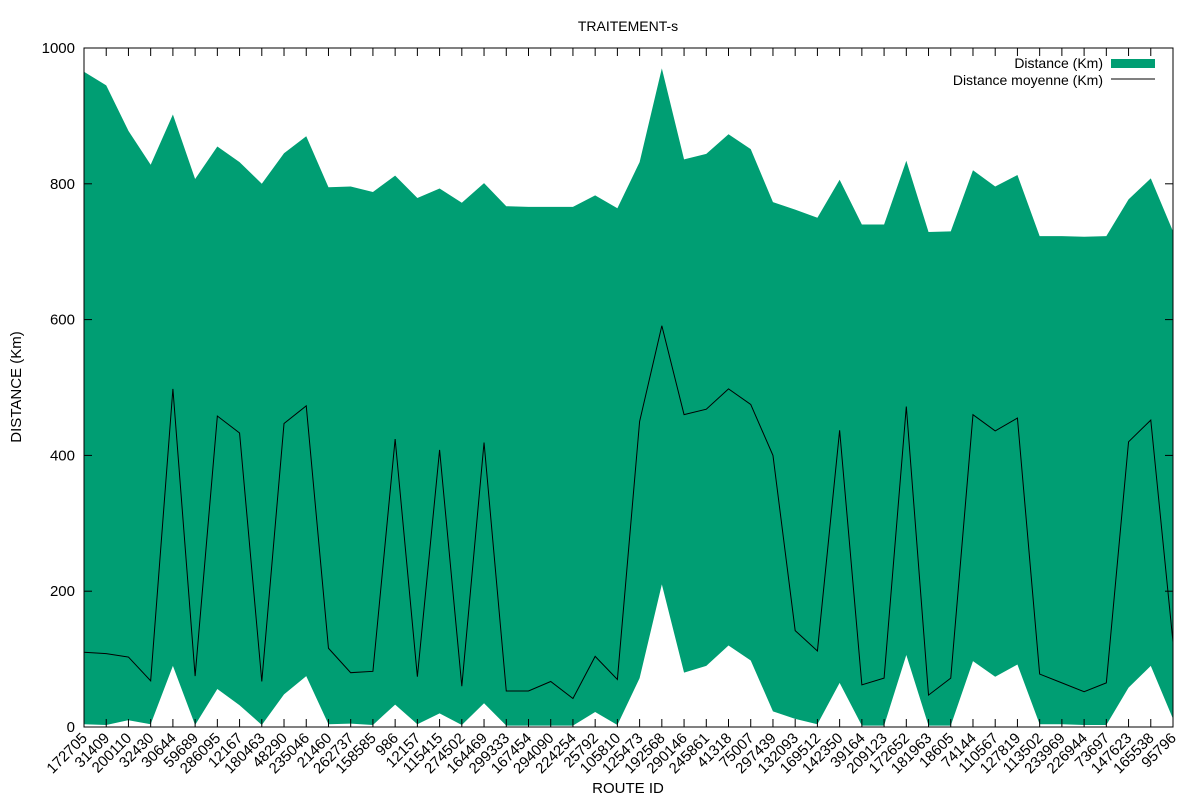  Describe the element at coordinates (62, 320) in the screenshot. I see `y-tick-label: 600` at that location.